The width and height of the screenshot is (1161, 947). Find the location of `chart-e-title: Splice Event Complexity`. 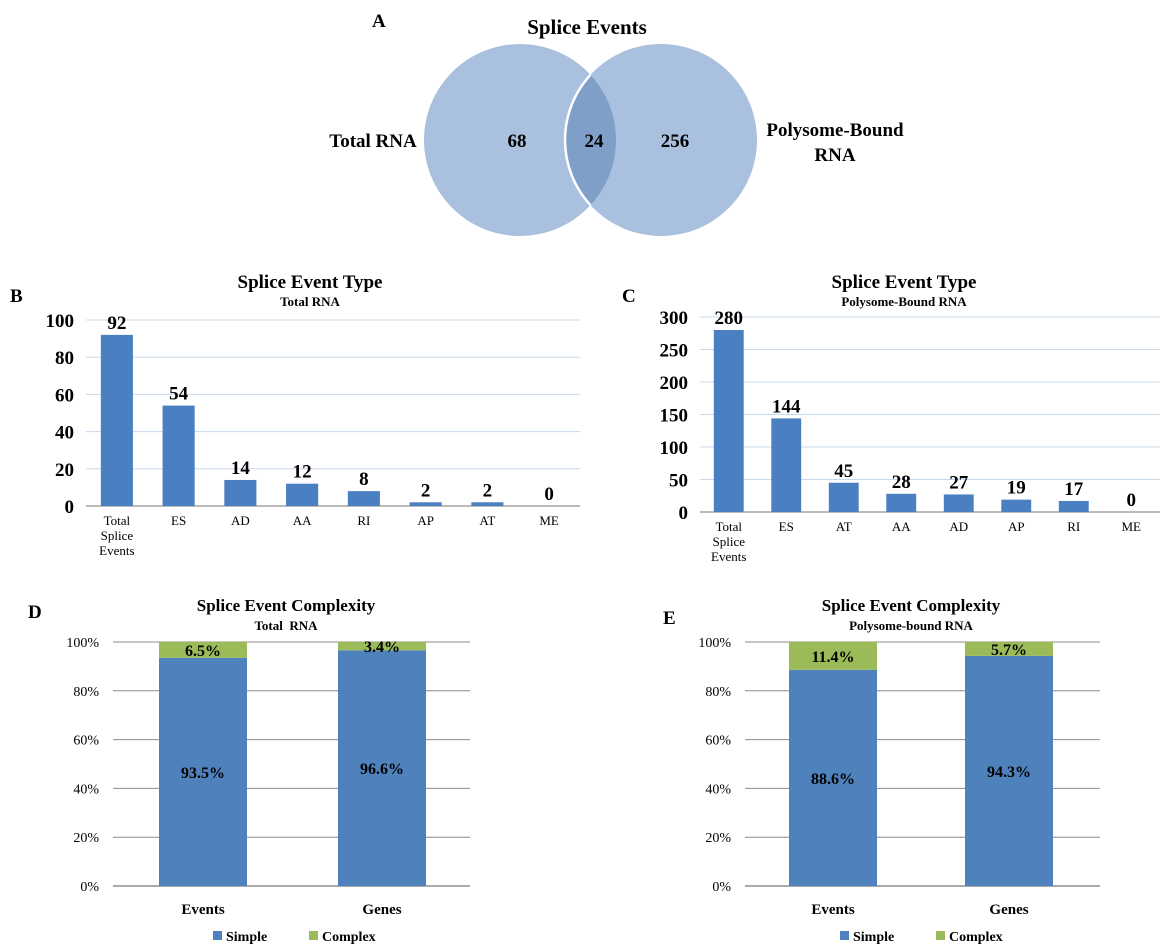

chart-e-title: Splice Event Complexity is located at coordinates (911, 605).